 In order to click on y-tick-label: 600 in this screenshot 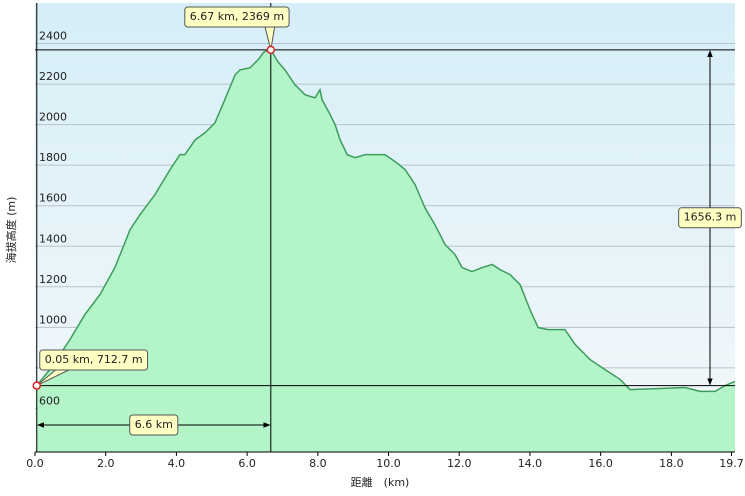, I will do `click(49, 400)`.